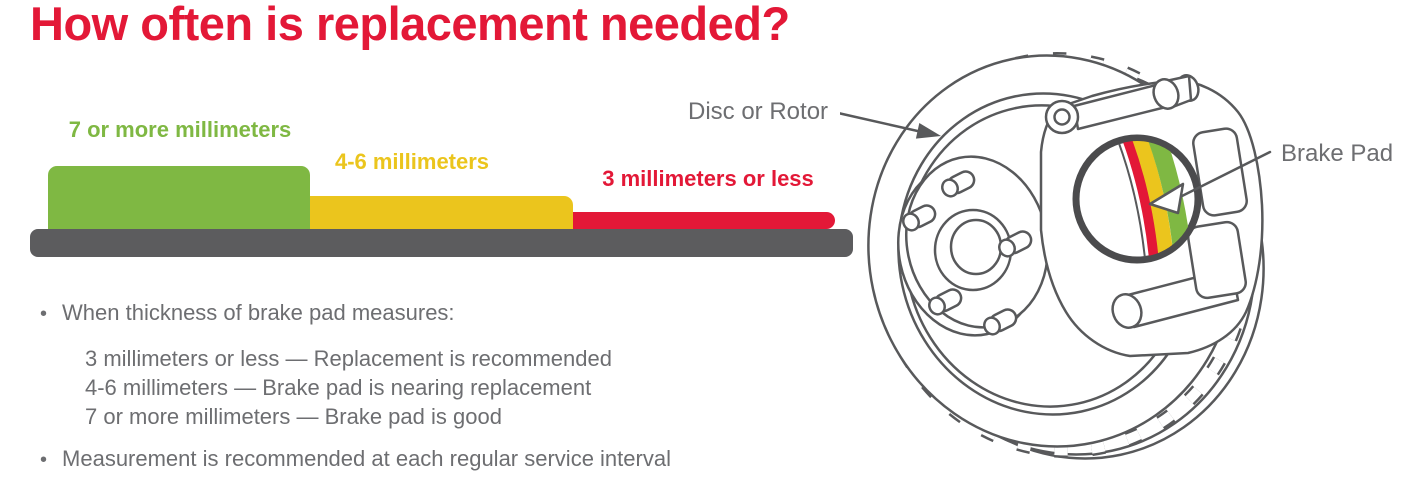 The width and height of the screenshot is (1410, 479). I want to click on gauge-bar-replace, so click(704, 220).